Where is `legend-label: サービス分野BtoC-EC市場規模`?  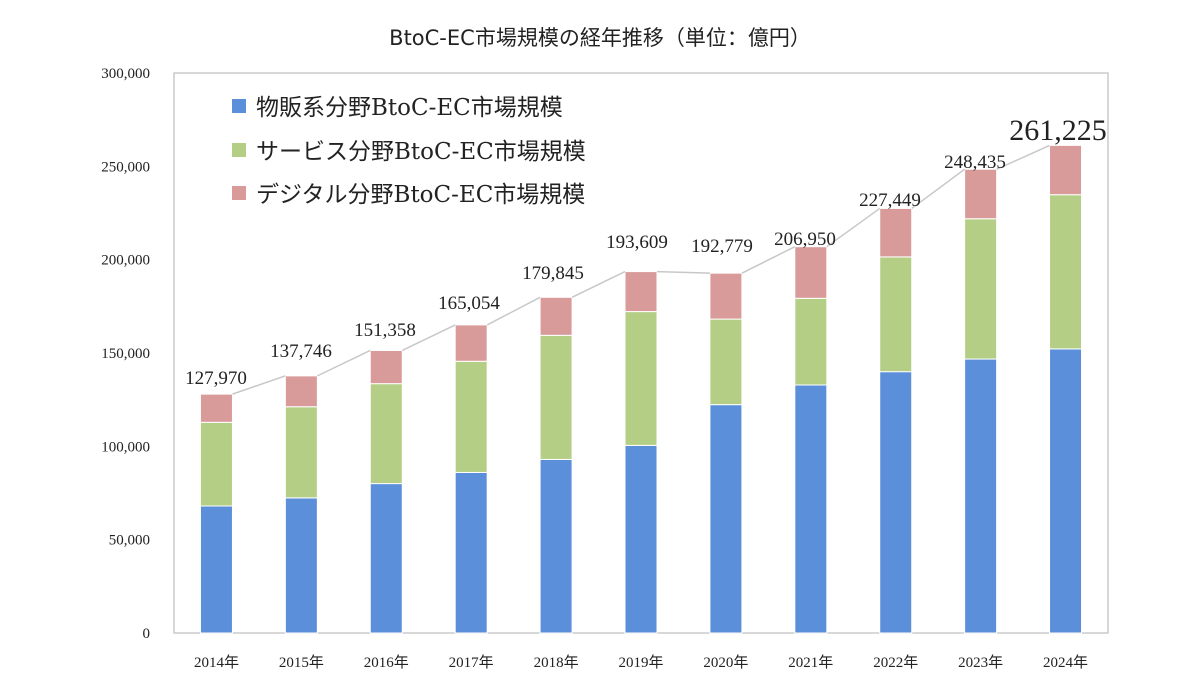 legend-label: サービス分野BtoC-EC市場規模 is located at coordinates (421, 152).